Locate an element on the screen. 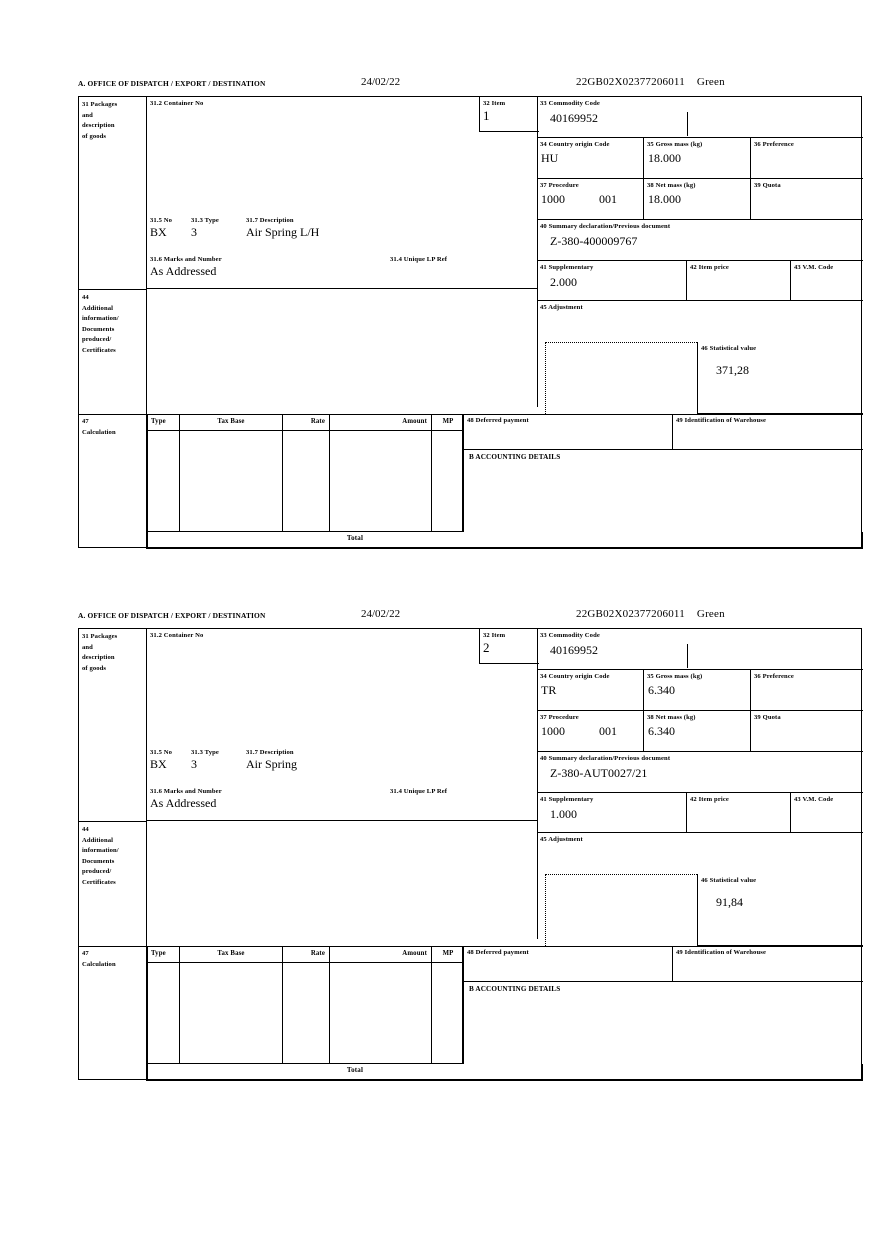 Image resolution: width=882 pixels, height=1250 pixels. field-35-gross-mass: 35 Gross mass (kg) 6.340 is located at coordinates (697, 690).